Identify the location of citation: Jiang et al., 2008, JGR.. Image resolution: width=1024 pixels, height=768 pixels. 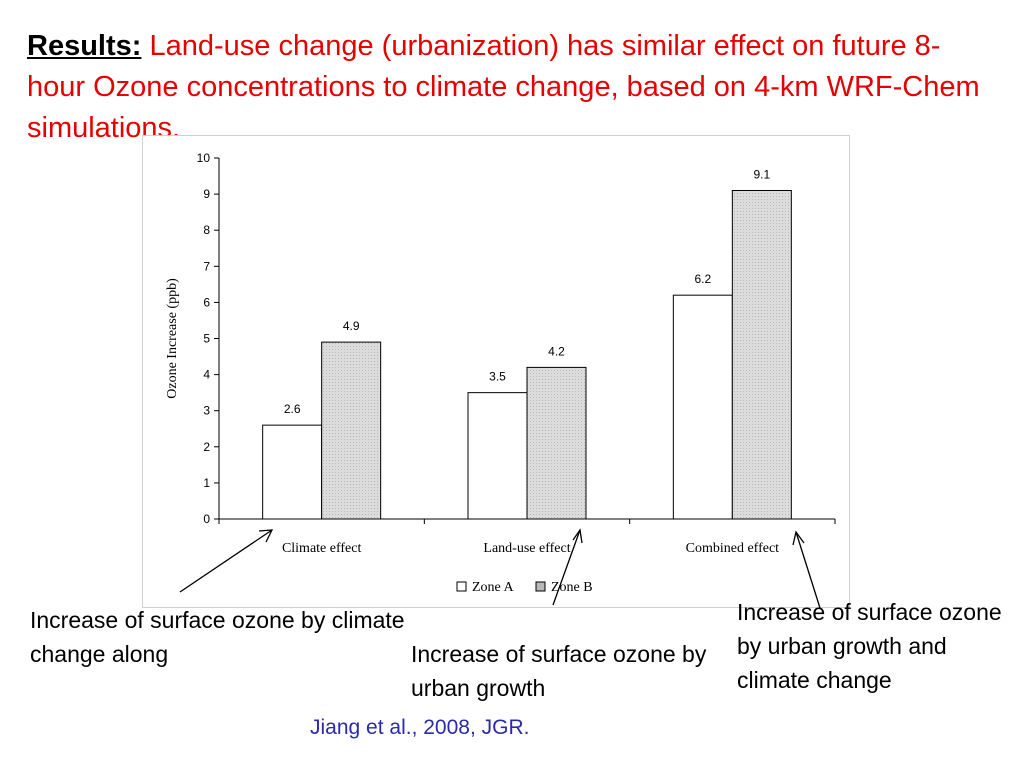
(420, 727).